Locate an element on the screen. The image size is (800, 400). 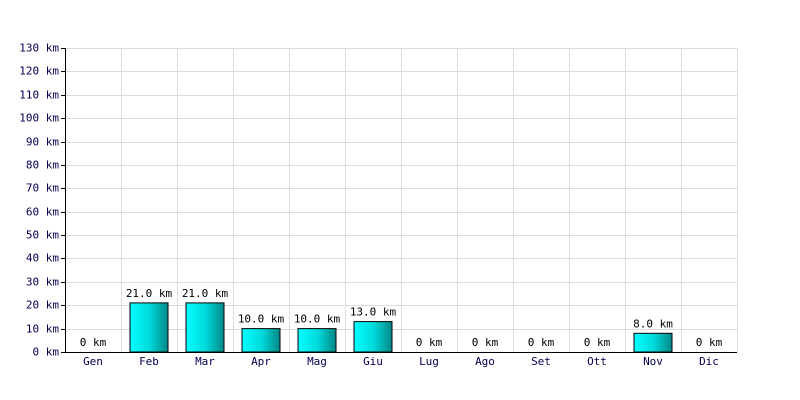
y-tick-label: 10 km is located at coordinates (42, 329).